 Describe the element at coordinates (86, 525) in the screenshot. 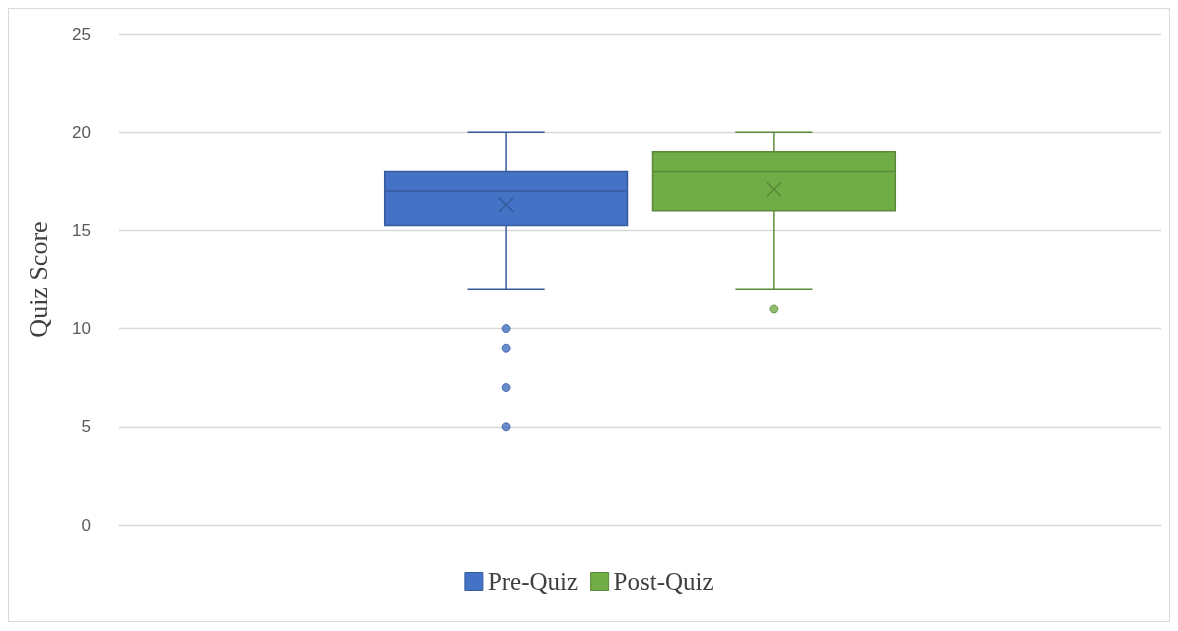

I see `y-tick-label: 0` at that location.